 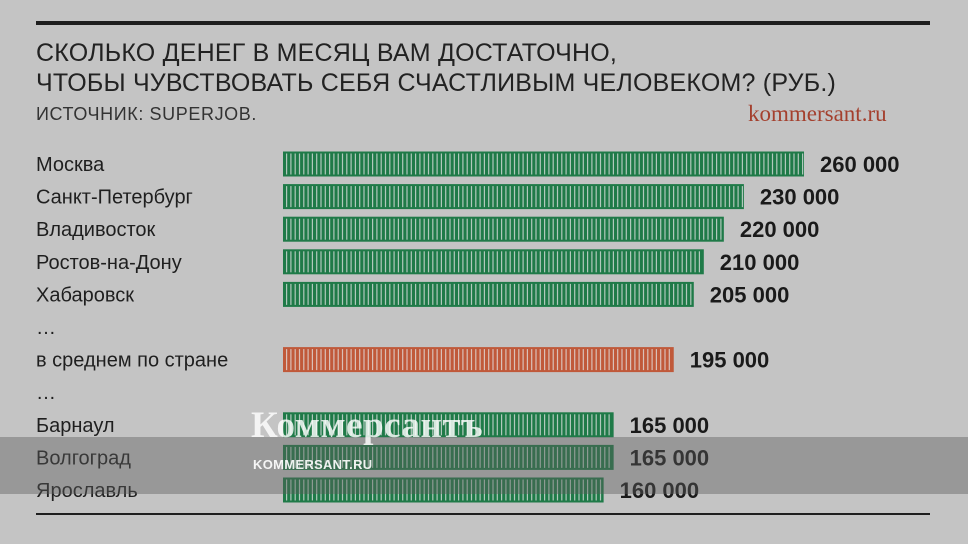 What do you see at coordinates (817, 113) in the screenshot?
I see `brand-link: kommersant.ru` at bounding box center [817, 113].